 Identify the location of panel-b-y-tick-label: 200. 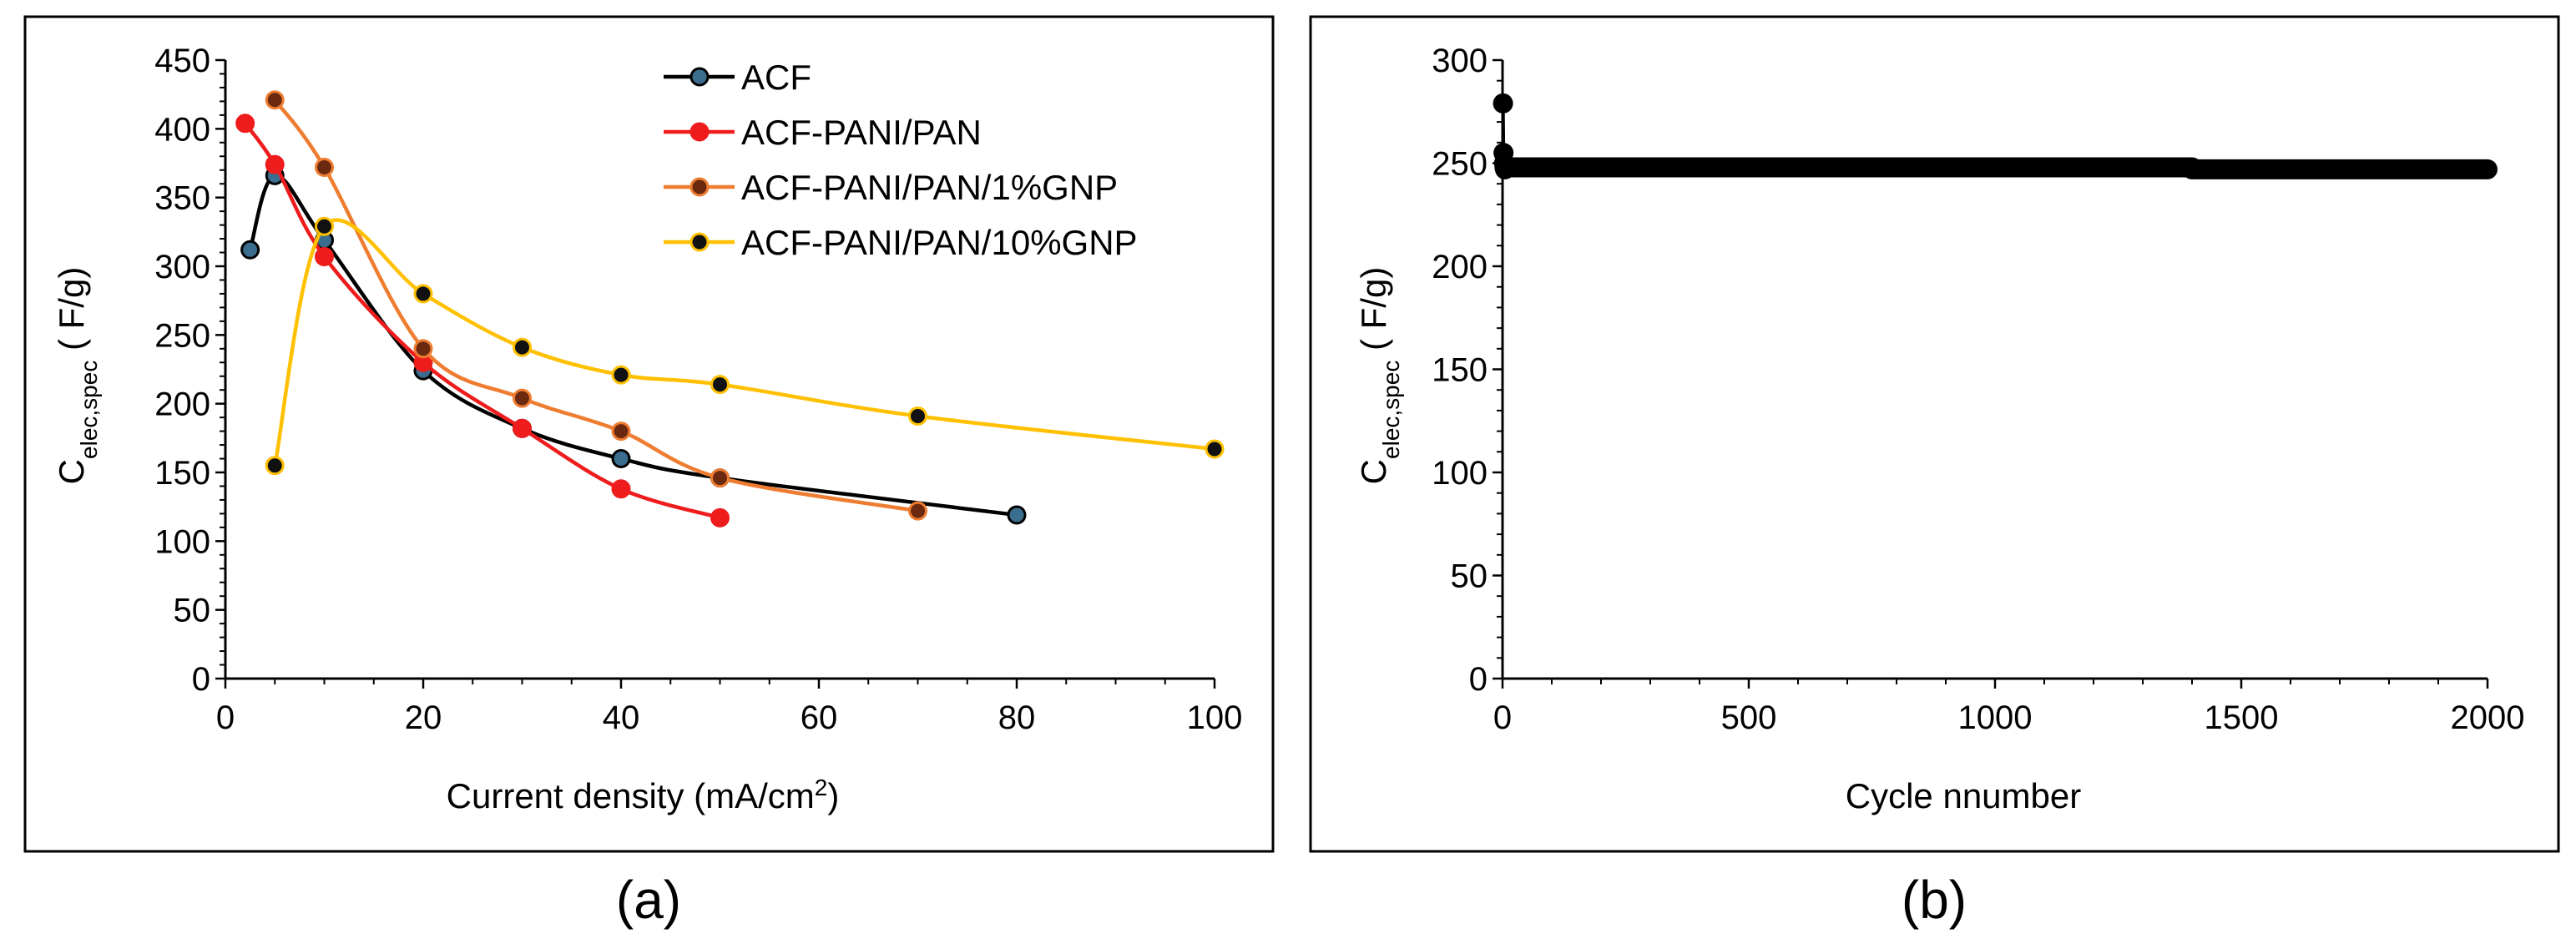
(1460, 267).